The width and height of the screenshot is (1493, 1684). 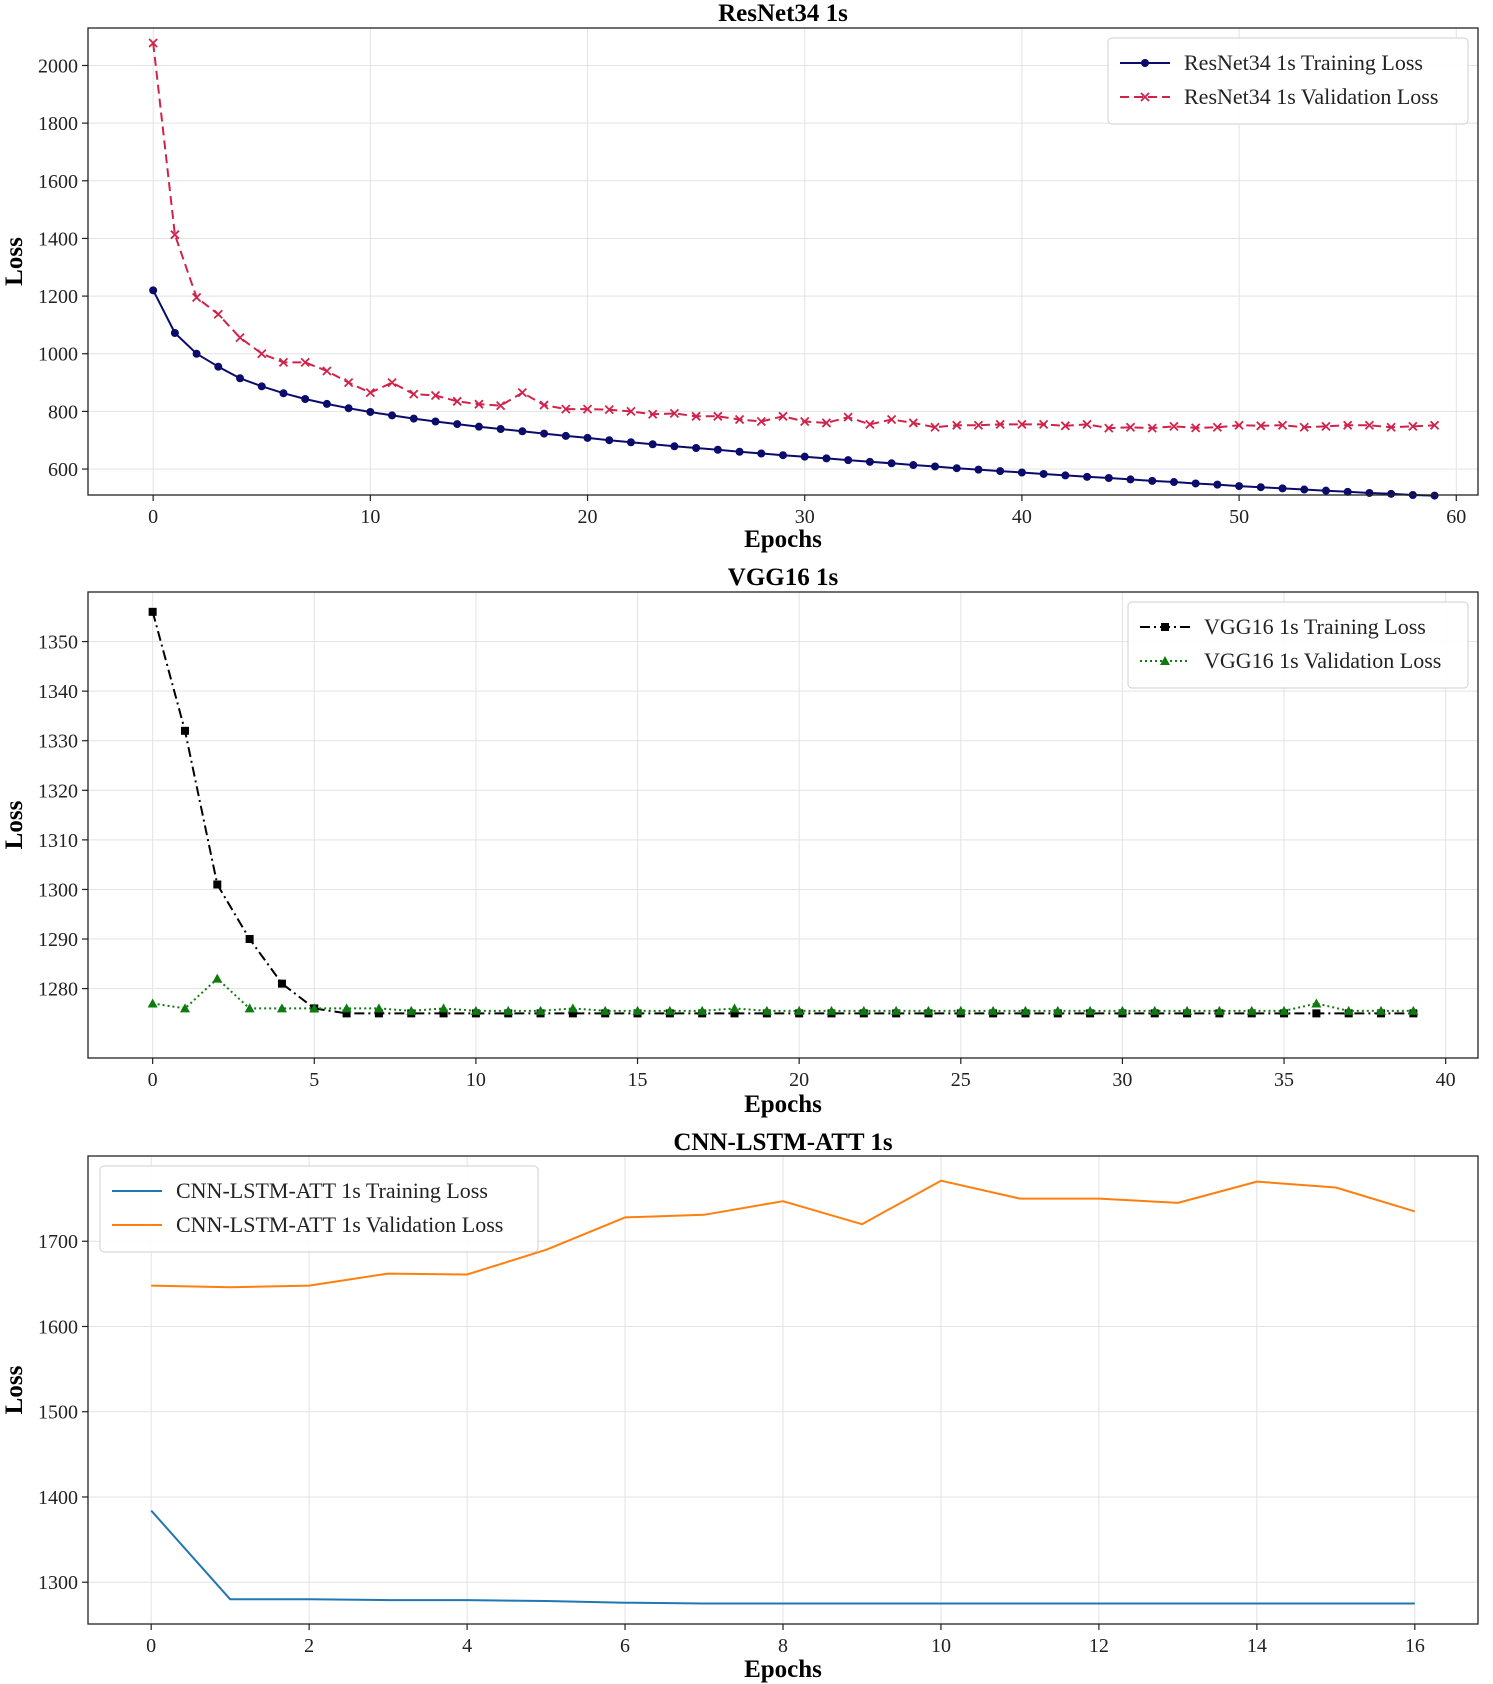 I want to click on y-tick-label: 1340, so click(x=58, y=692).